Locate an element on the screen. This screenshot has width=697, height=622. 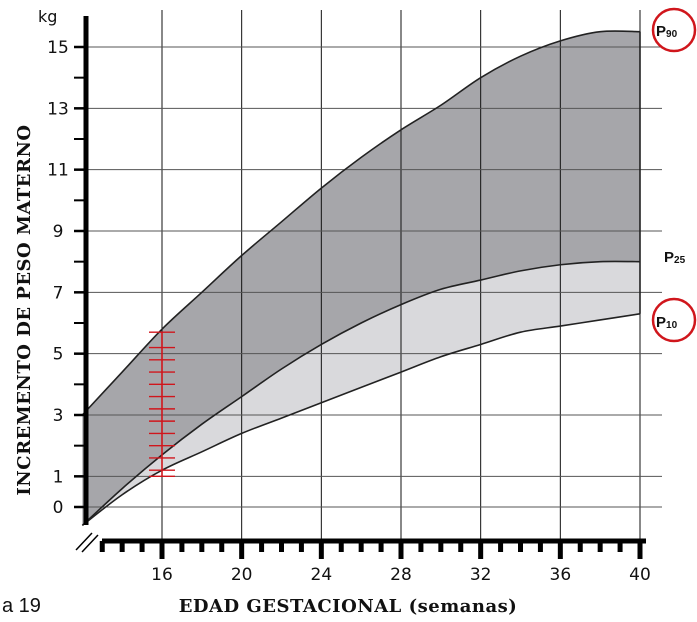
x-tick-label: 32 is located at coordinates (481, 575).